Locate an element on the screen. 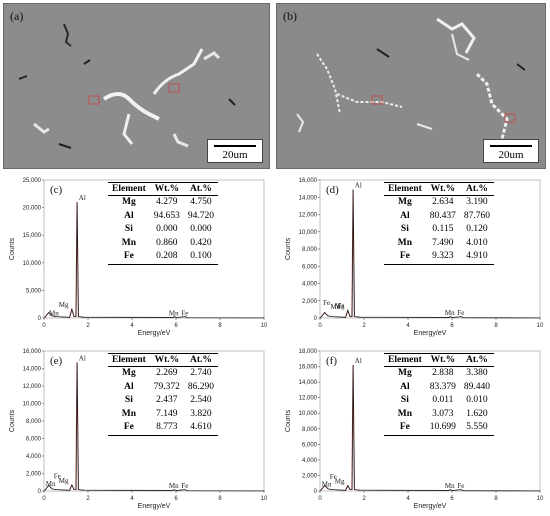  table-cell: 9.323 is located at coordinates (442, 257).